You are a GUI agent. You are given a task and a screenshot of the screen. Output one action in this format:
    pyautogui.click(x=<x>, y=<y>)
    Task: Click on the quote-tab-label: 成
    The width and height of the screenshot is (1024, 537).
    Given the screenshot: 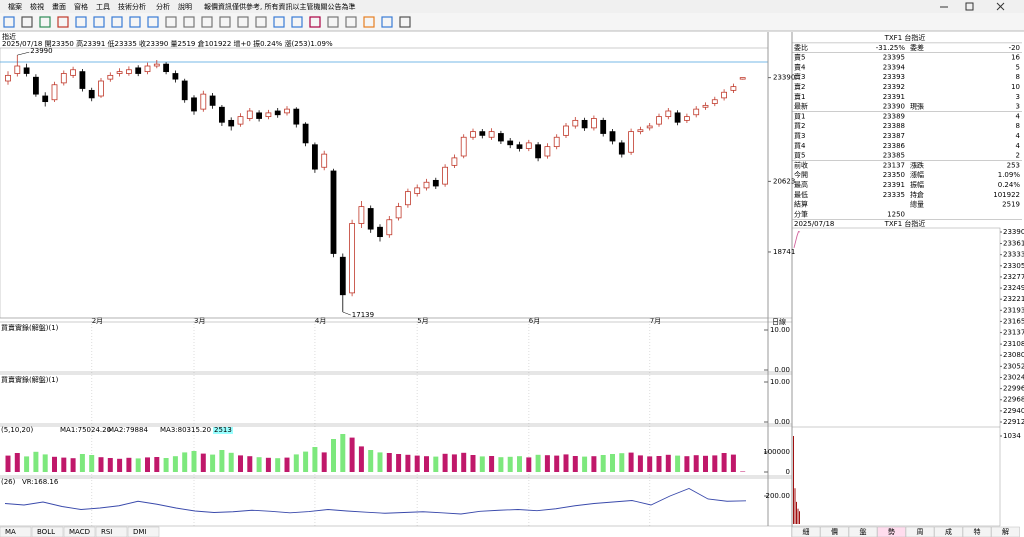 What is the action you would take?
    pyautogui.click(x=948, y=531)
    